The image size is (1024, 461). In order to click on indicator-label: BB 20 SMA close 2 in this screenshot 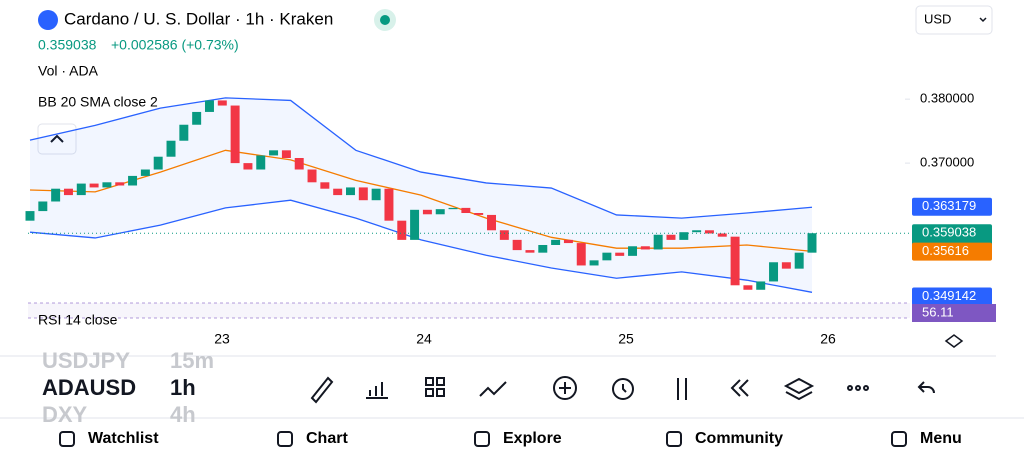, I will do `click(98, 102)`.